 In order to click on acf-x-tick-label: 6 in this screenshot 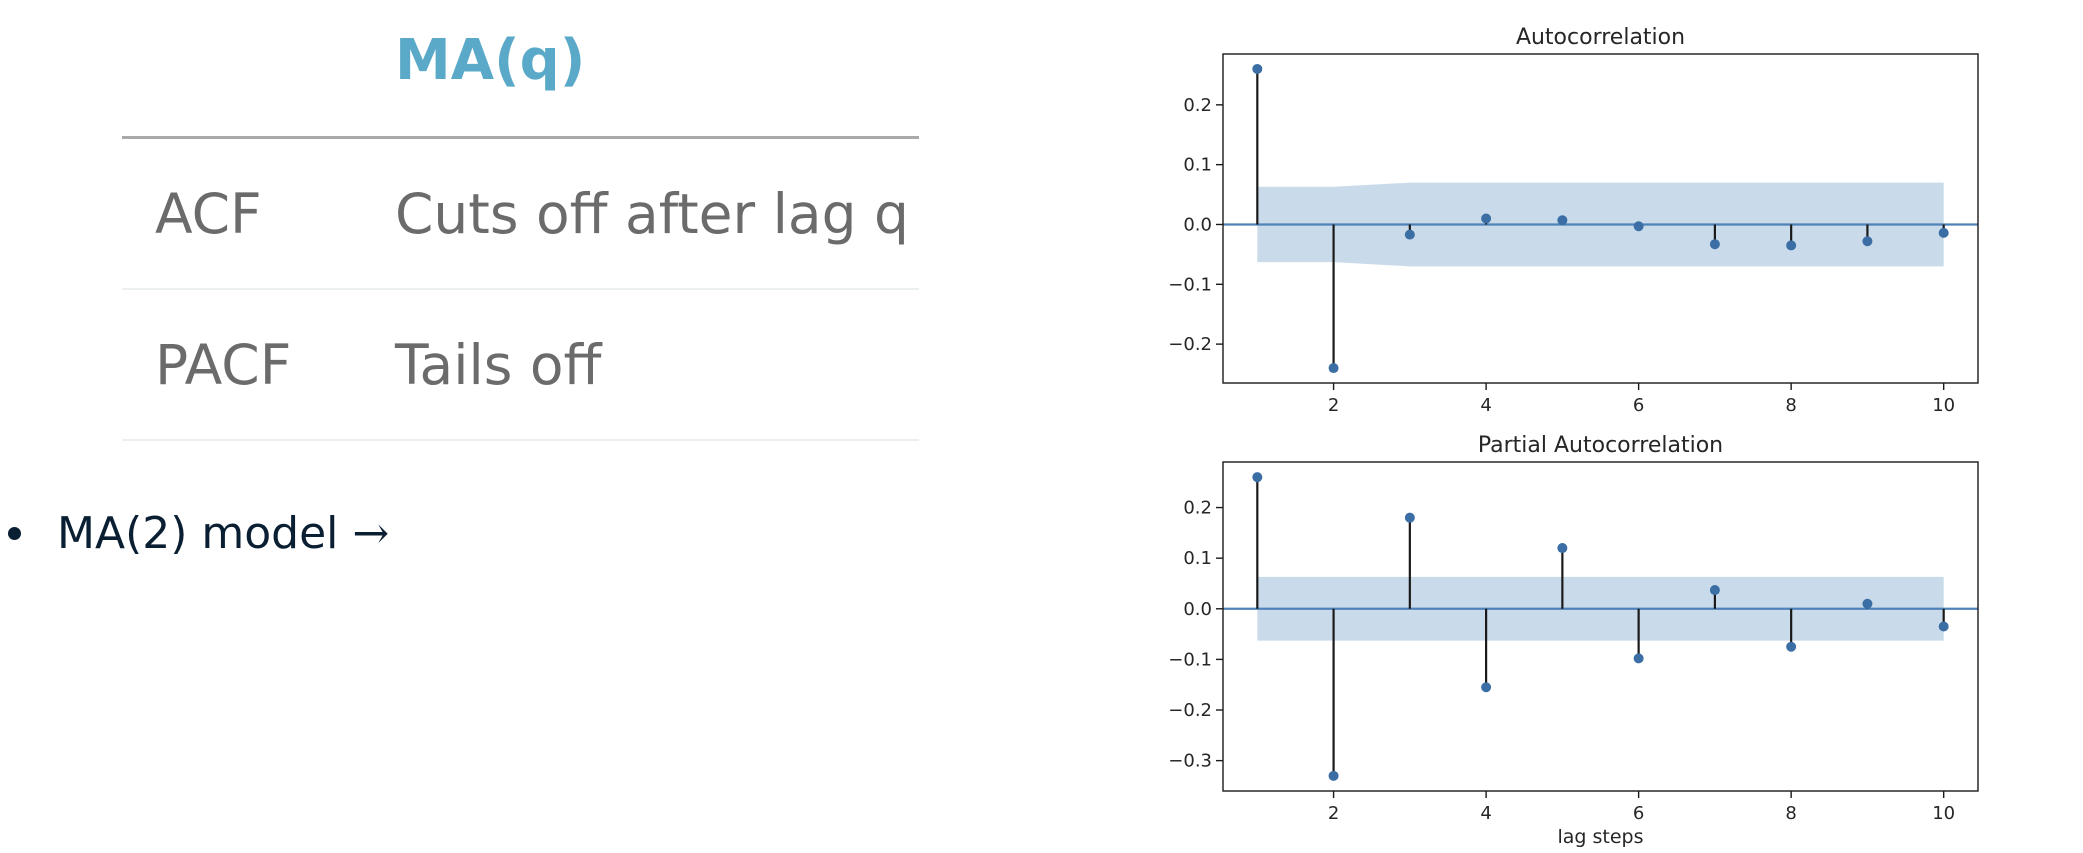, I will do `click(1638, 405)`.